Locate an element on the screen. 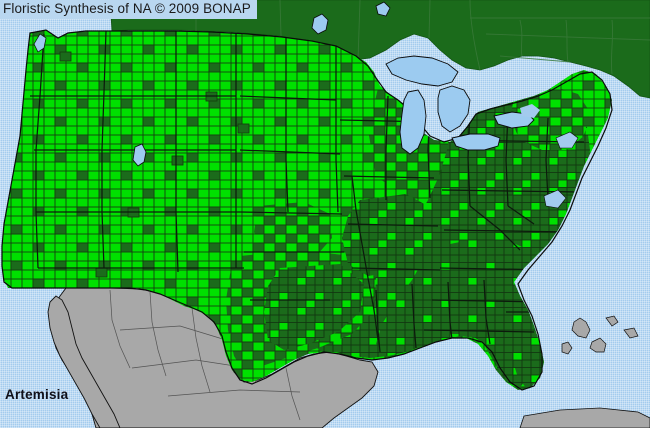  baja-california is located at coordinates (84, 361).